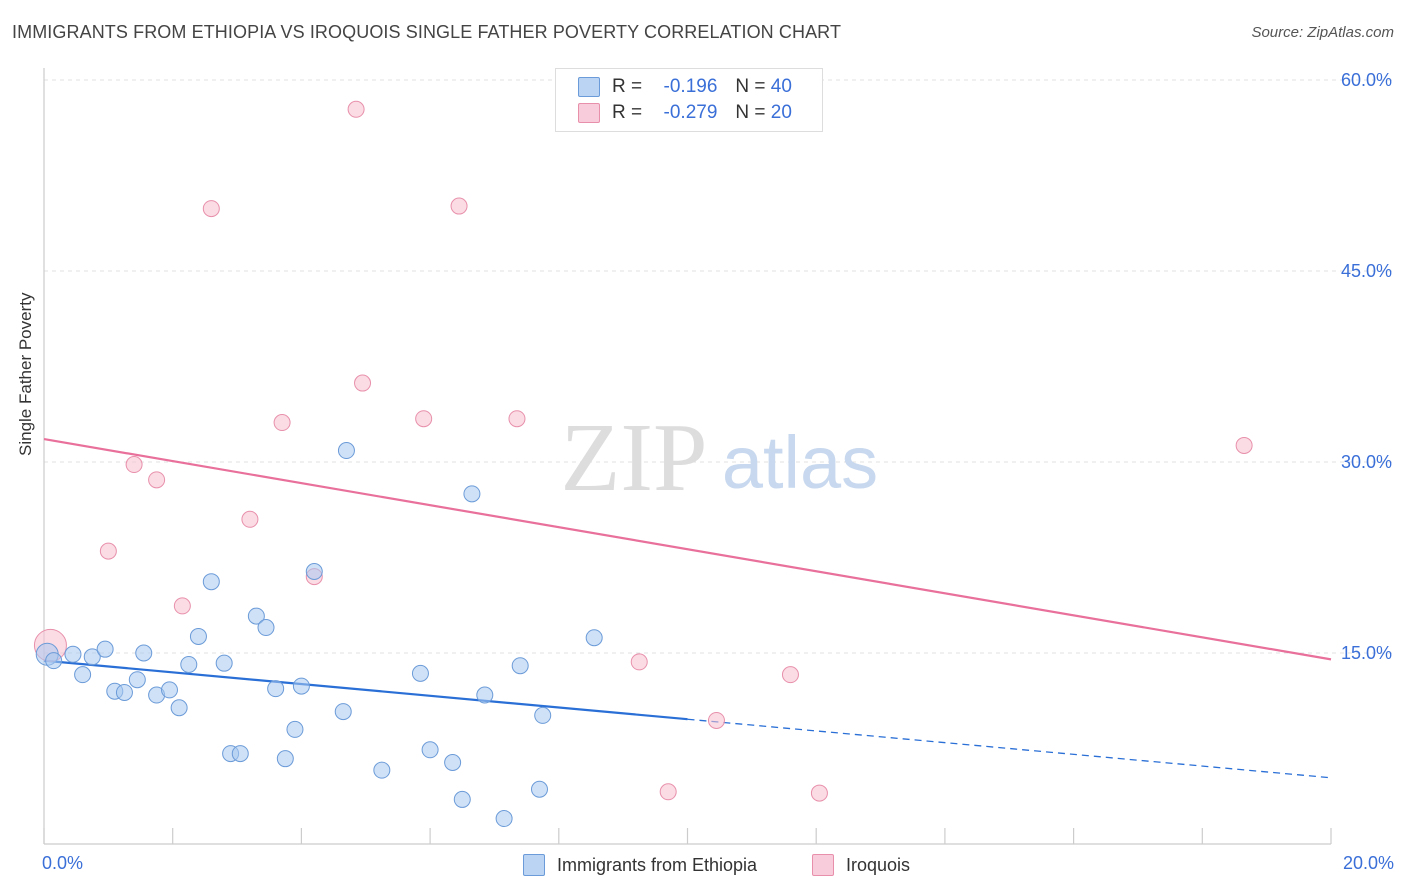  What do you see at coordinates (1366, 462) in the screenshot?
I see `y-tick-label-30: 30.0%` at bounding box center [1366, 462].